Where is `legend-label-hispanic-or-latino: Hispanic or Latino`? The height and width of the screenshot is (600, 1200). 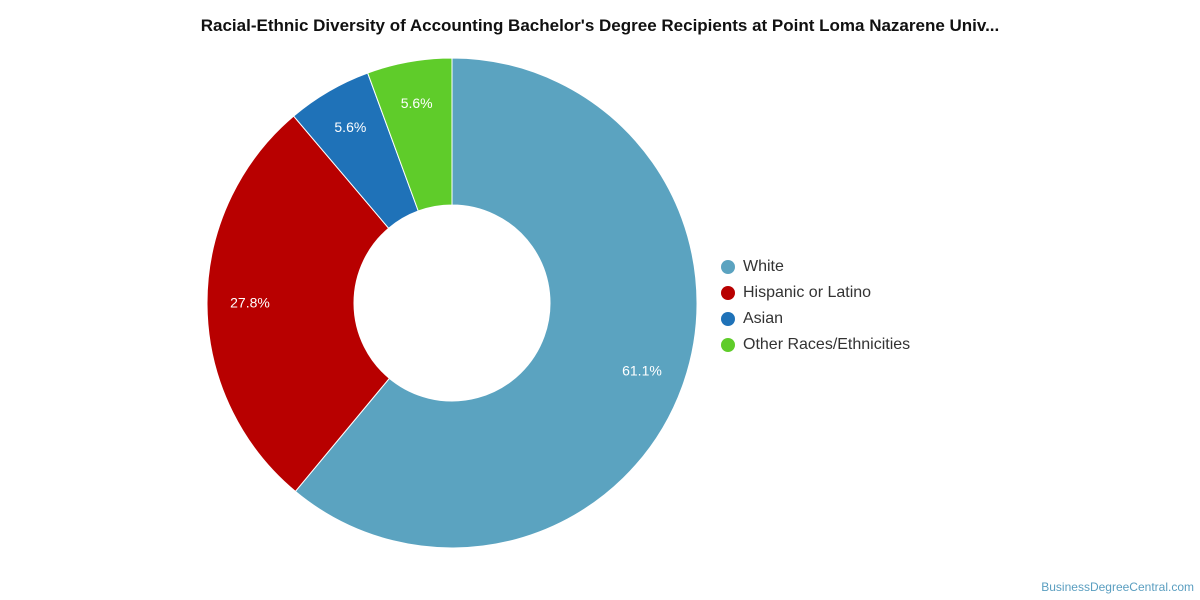 legend-label-hispanic-or-latino: Hispanic or Latino is located at coordinates (807, 292).